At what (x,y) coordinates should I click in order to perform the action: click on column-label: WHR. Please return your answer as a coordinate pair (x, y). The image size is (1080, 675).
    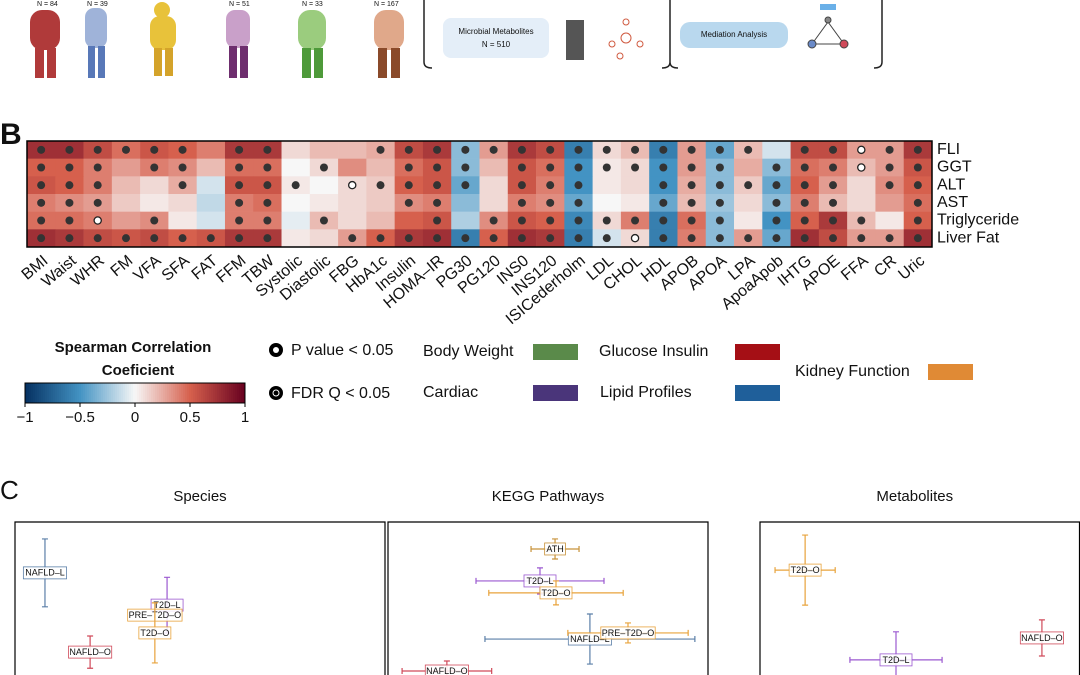
    Looking at the image, I should click on (88, 271).